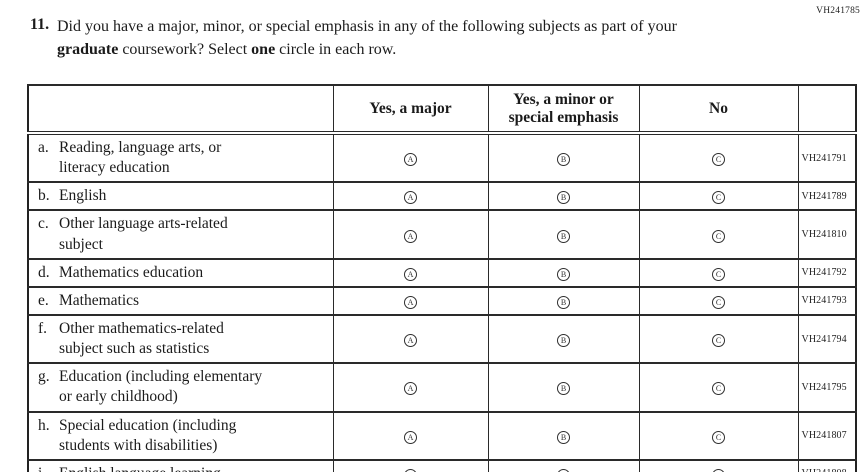  Describe the element at coordinates (563, 109) in the screenshot. I see `header-yes-minor: Yes, a minor or special emphasis` at that location.